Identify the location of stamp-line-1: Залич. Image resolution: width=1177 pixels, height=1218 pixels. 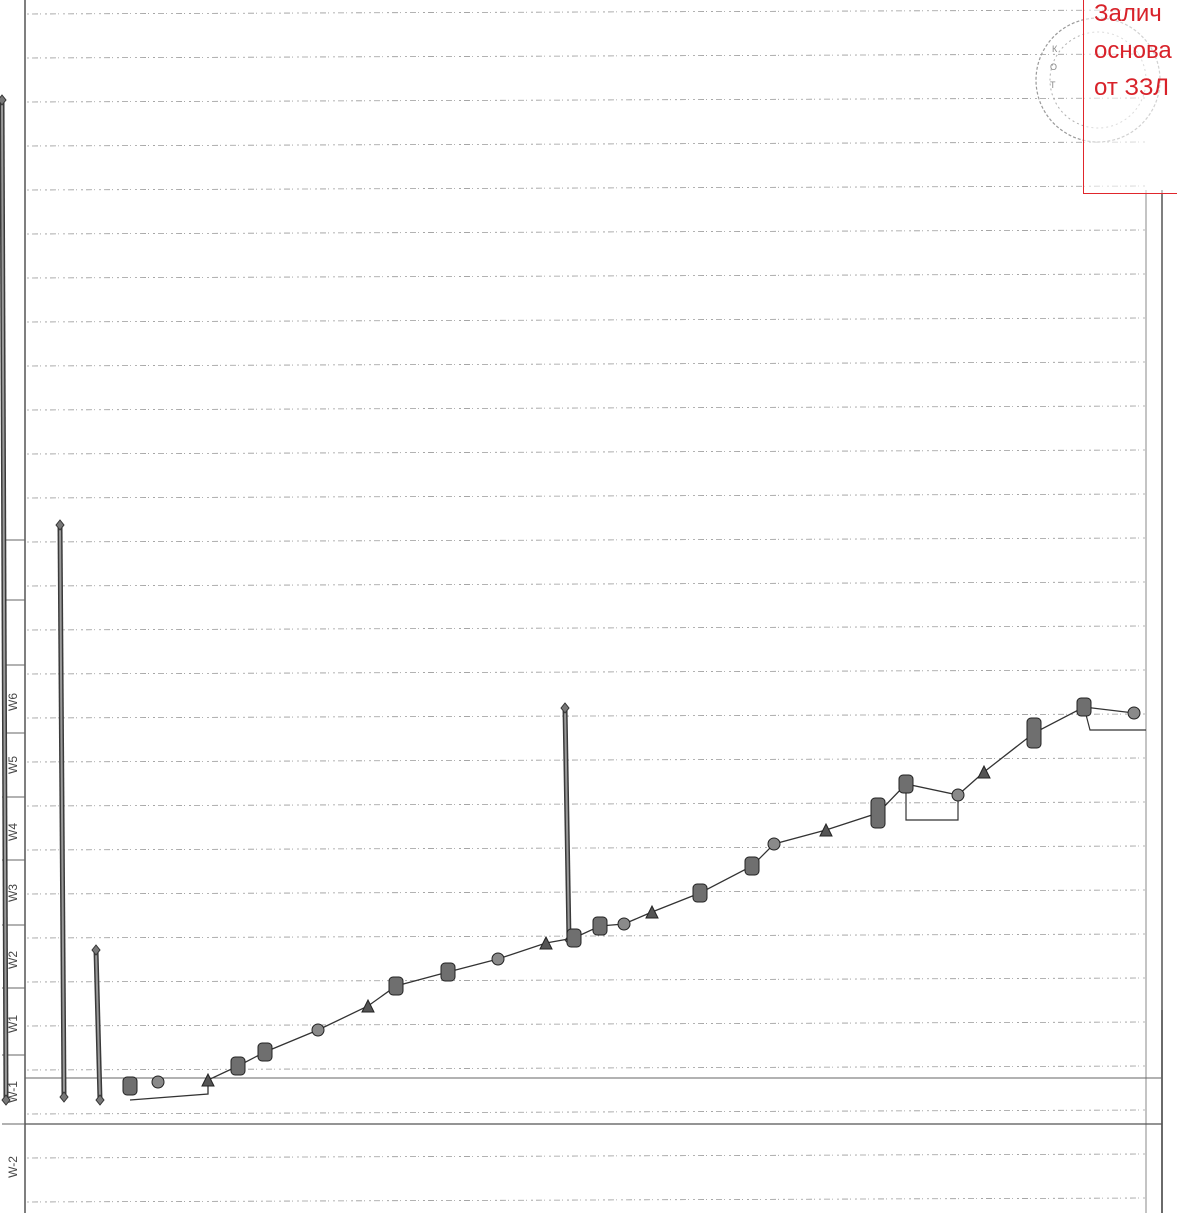
(1128, 13).